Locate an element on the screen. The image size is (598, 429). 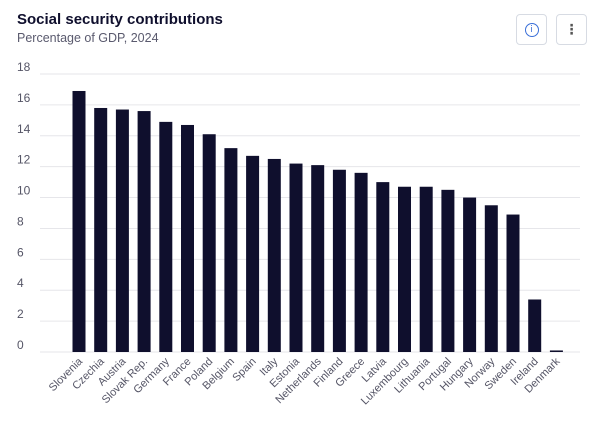
bar-norway is located at coordinates (491, 278).